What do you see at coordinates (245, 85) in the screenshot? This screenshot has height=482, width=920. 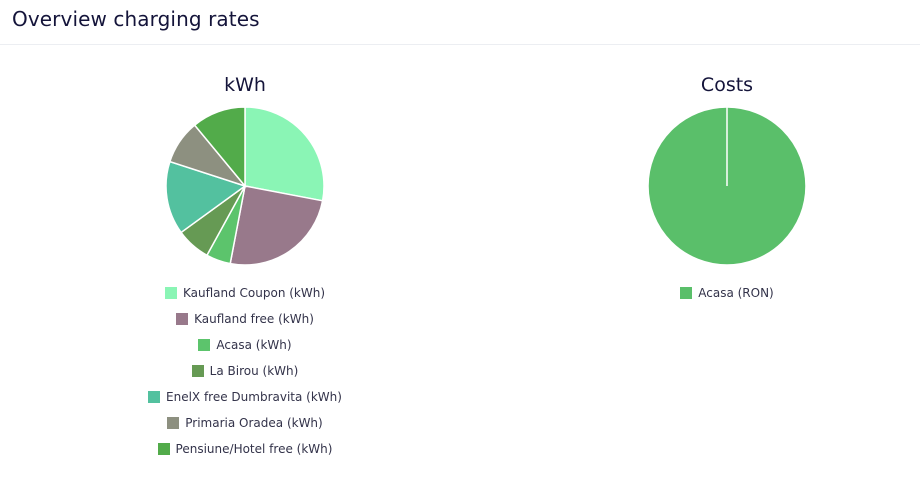 I see `kwh-chart-title: kWh` at bounding box center [245, 85].